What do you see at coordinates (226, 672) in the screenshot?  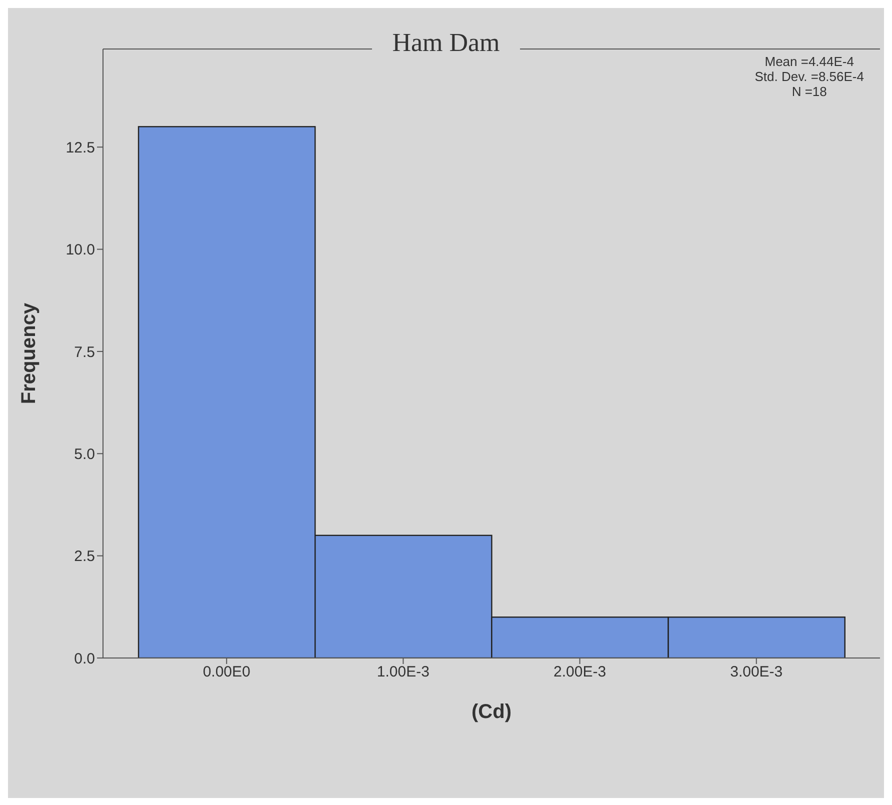 I see `x-tick-label: 0.00E0` at bounding box center [226, 672].